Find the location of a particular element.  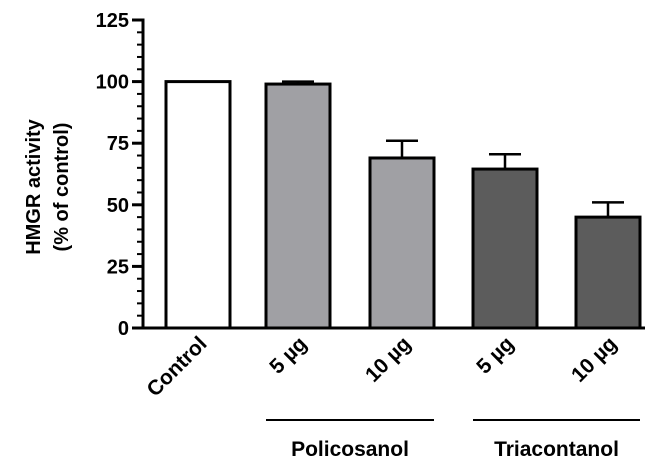

y-tick-label: 75 is located at coordinates (118, 144).